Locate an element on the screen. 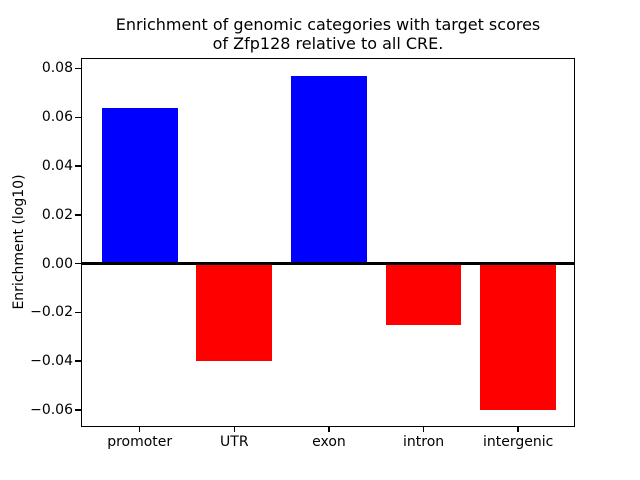 The width and height of the screenshot is (640, 480). y-tick-label: 0.06 is located at coordinates (57, 117).